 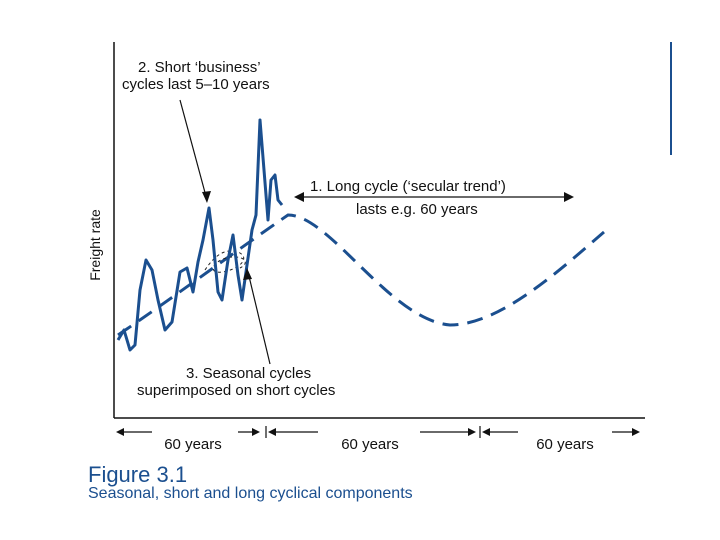 What do you see at coordinates (225, 261) in the screenshot?
I see `seasonal-cycles-curve` at bounding box center [225, 261].